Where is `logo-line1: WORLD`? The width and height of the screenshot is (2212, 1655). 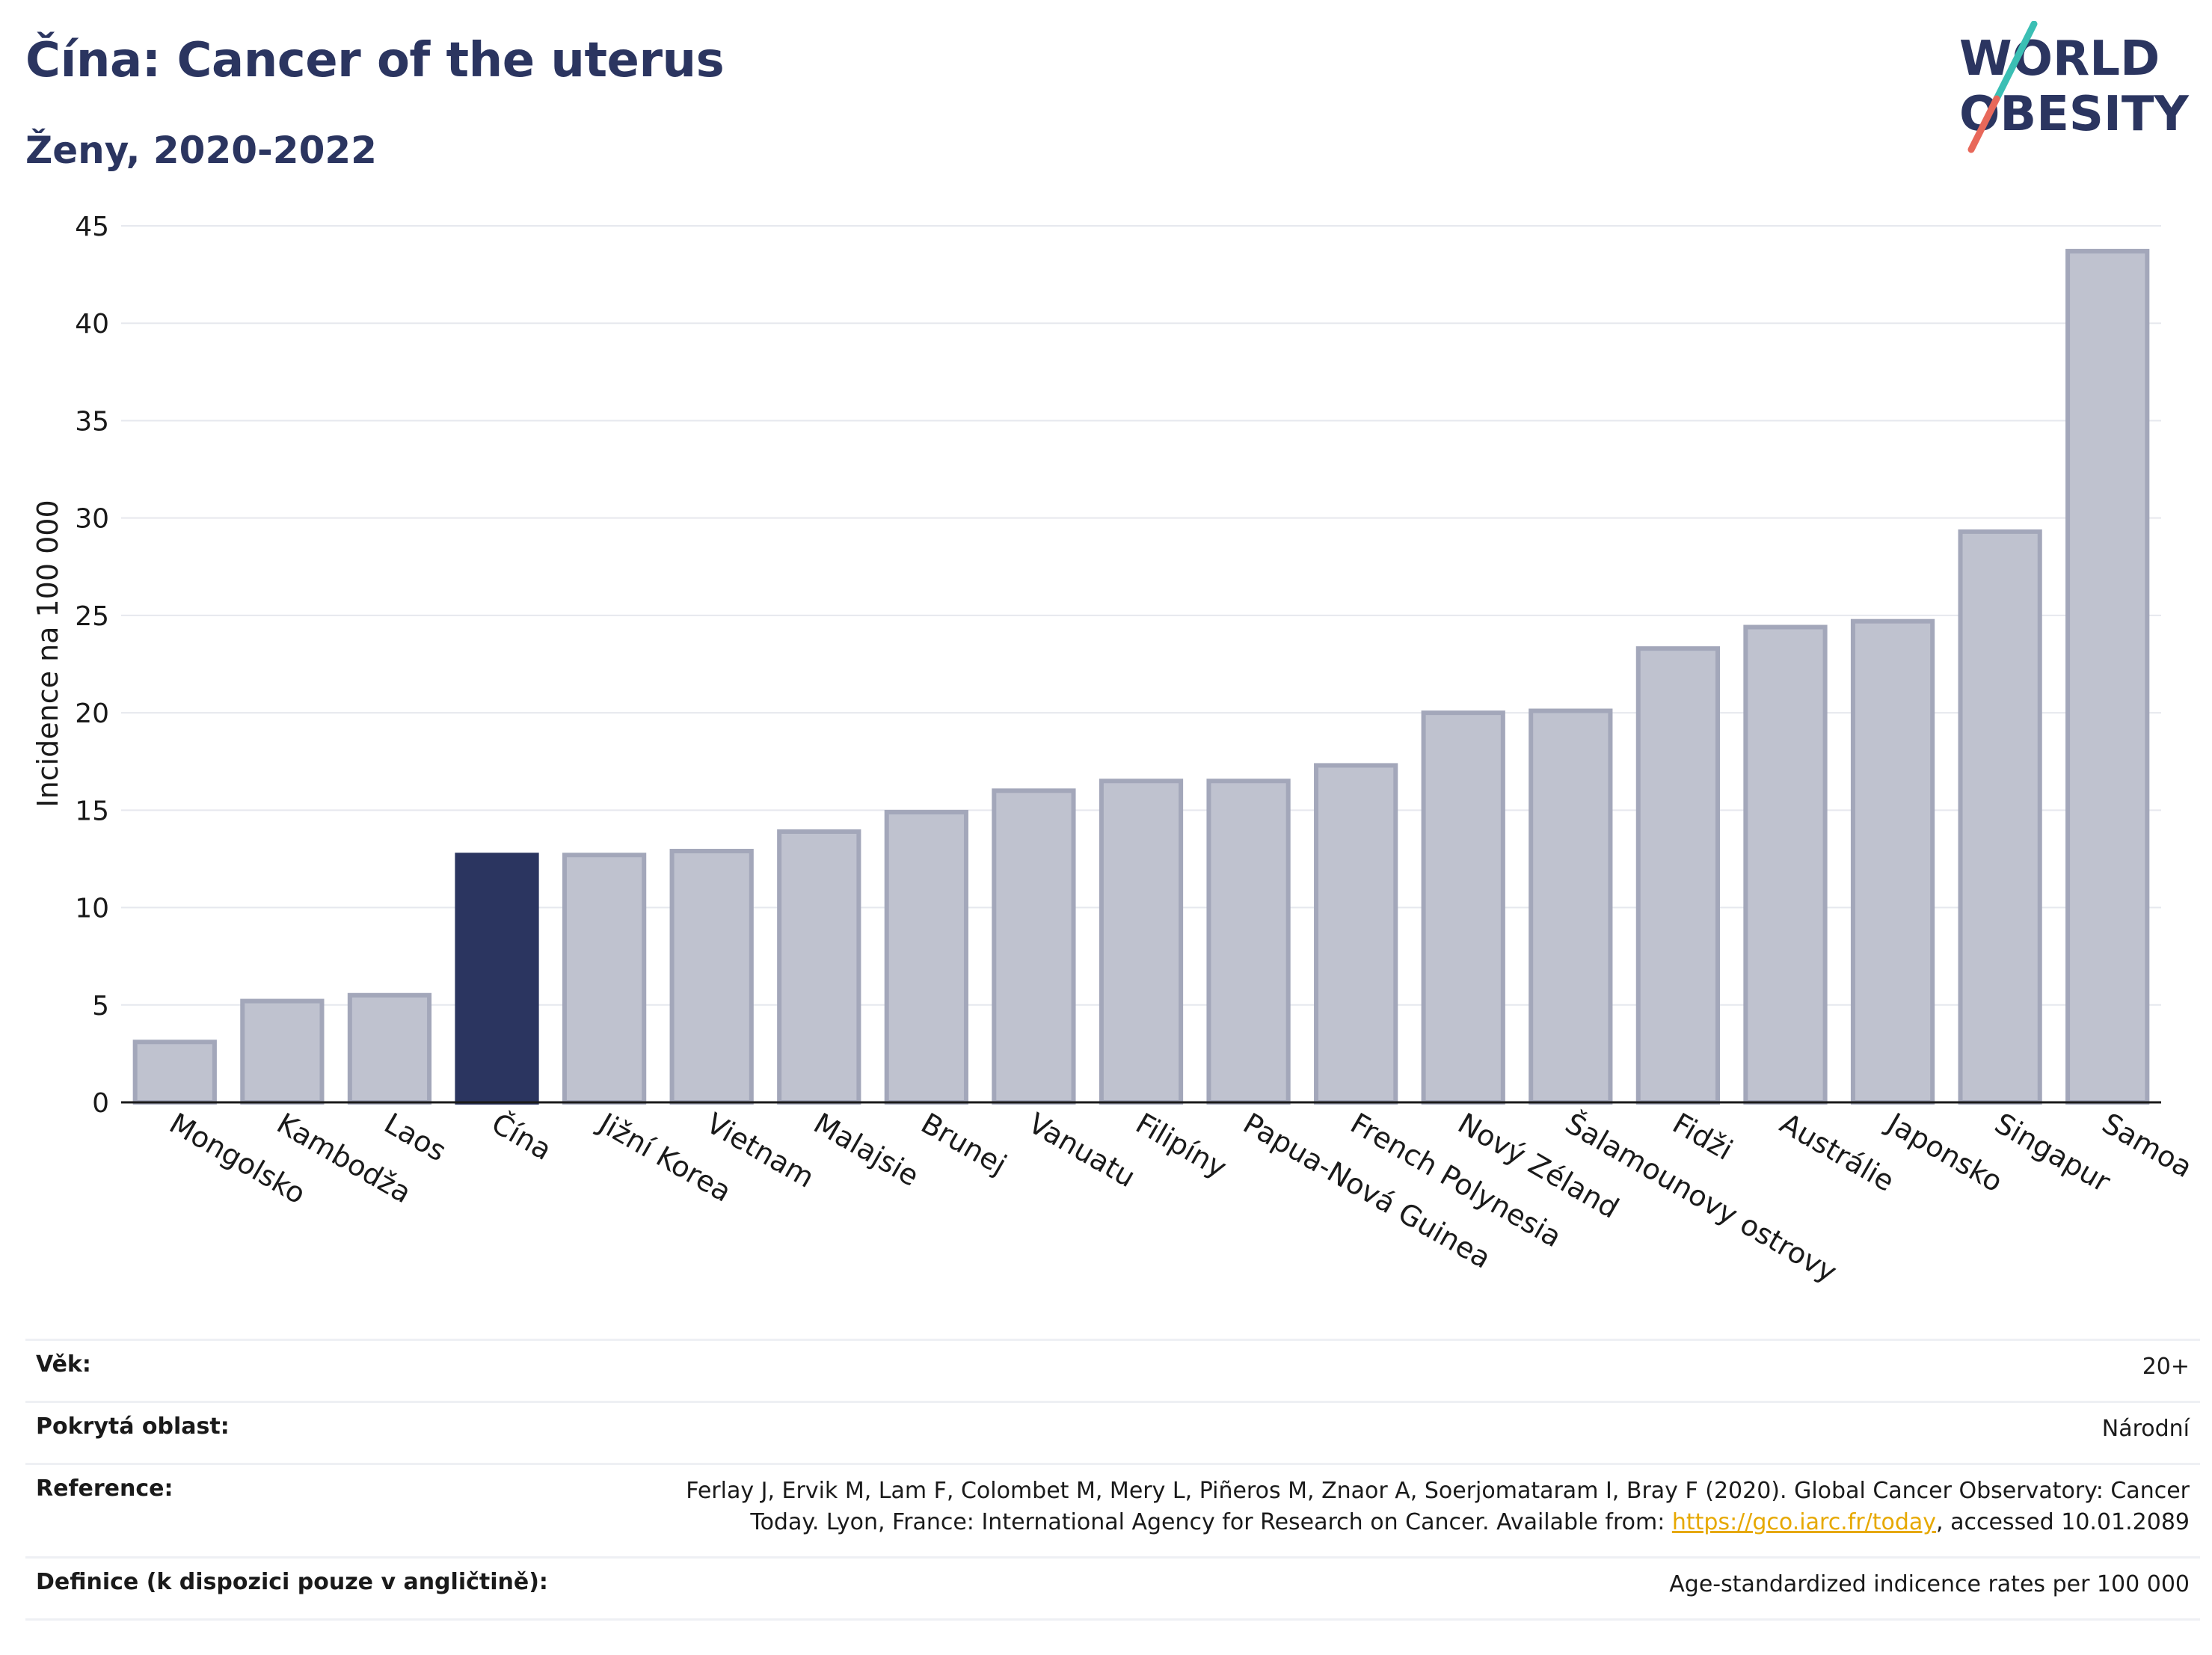 logo-line1: WORLD is located at coordinates (2059, 59).